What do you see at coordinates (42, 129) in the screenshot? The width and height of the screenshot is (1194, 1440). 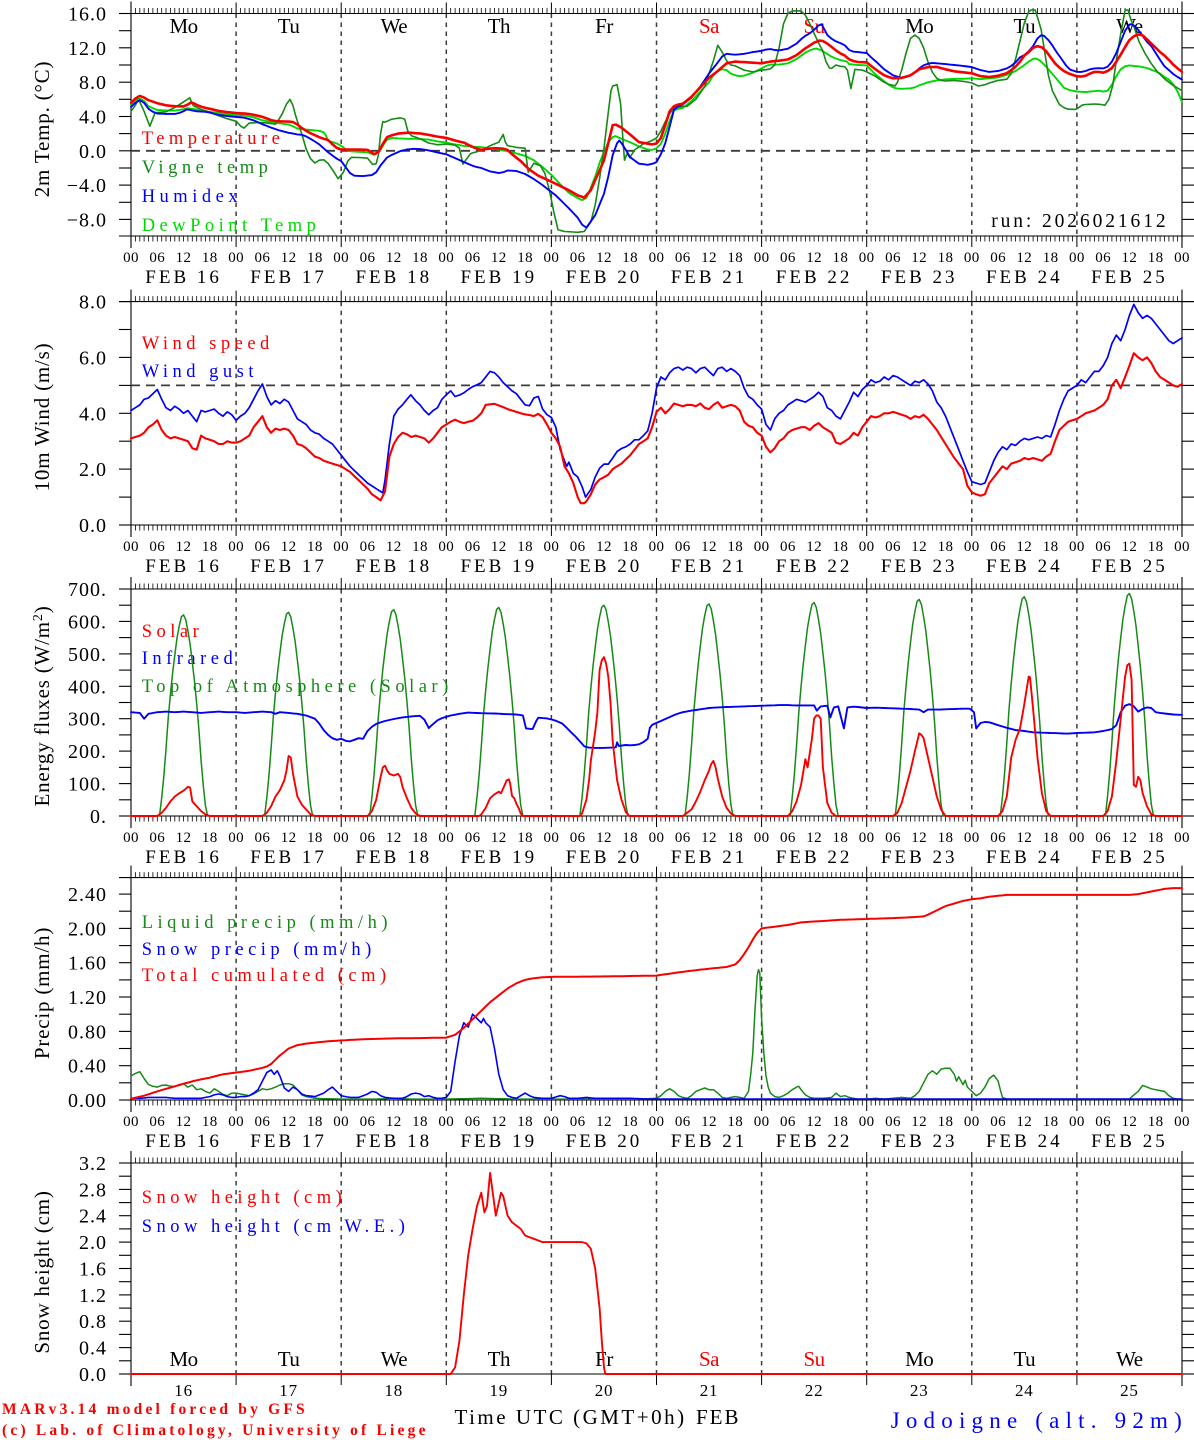 I see `svg-text: 2m Temp. (°C)` at bounding box center [42, 129].